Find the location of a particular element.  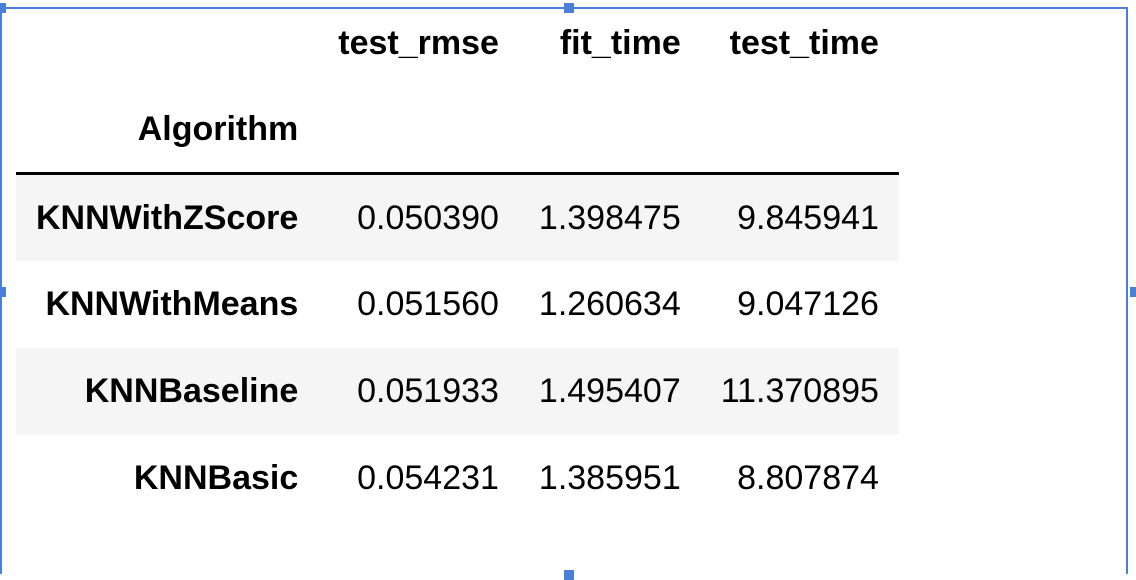

cell-test-time: 8.807874 is located at coordinates (808, 478).